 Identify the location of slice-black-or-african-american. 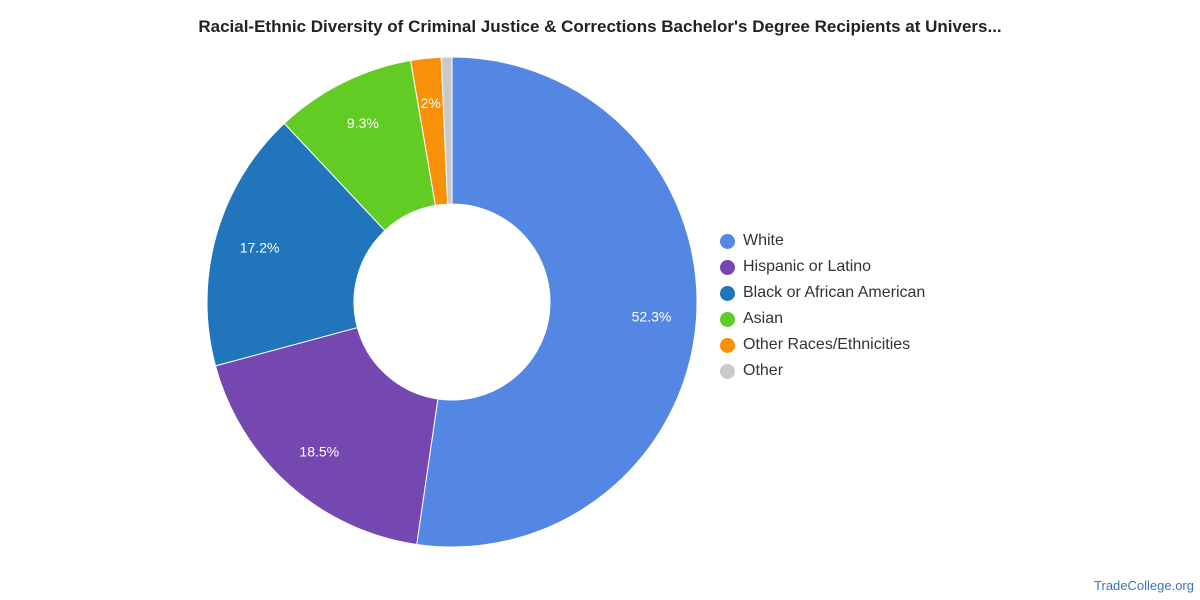
(296, 244).